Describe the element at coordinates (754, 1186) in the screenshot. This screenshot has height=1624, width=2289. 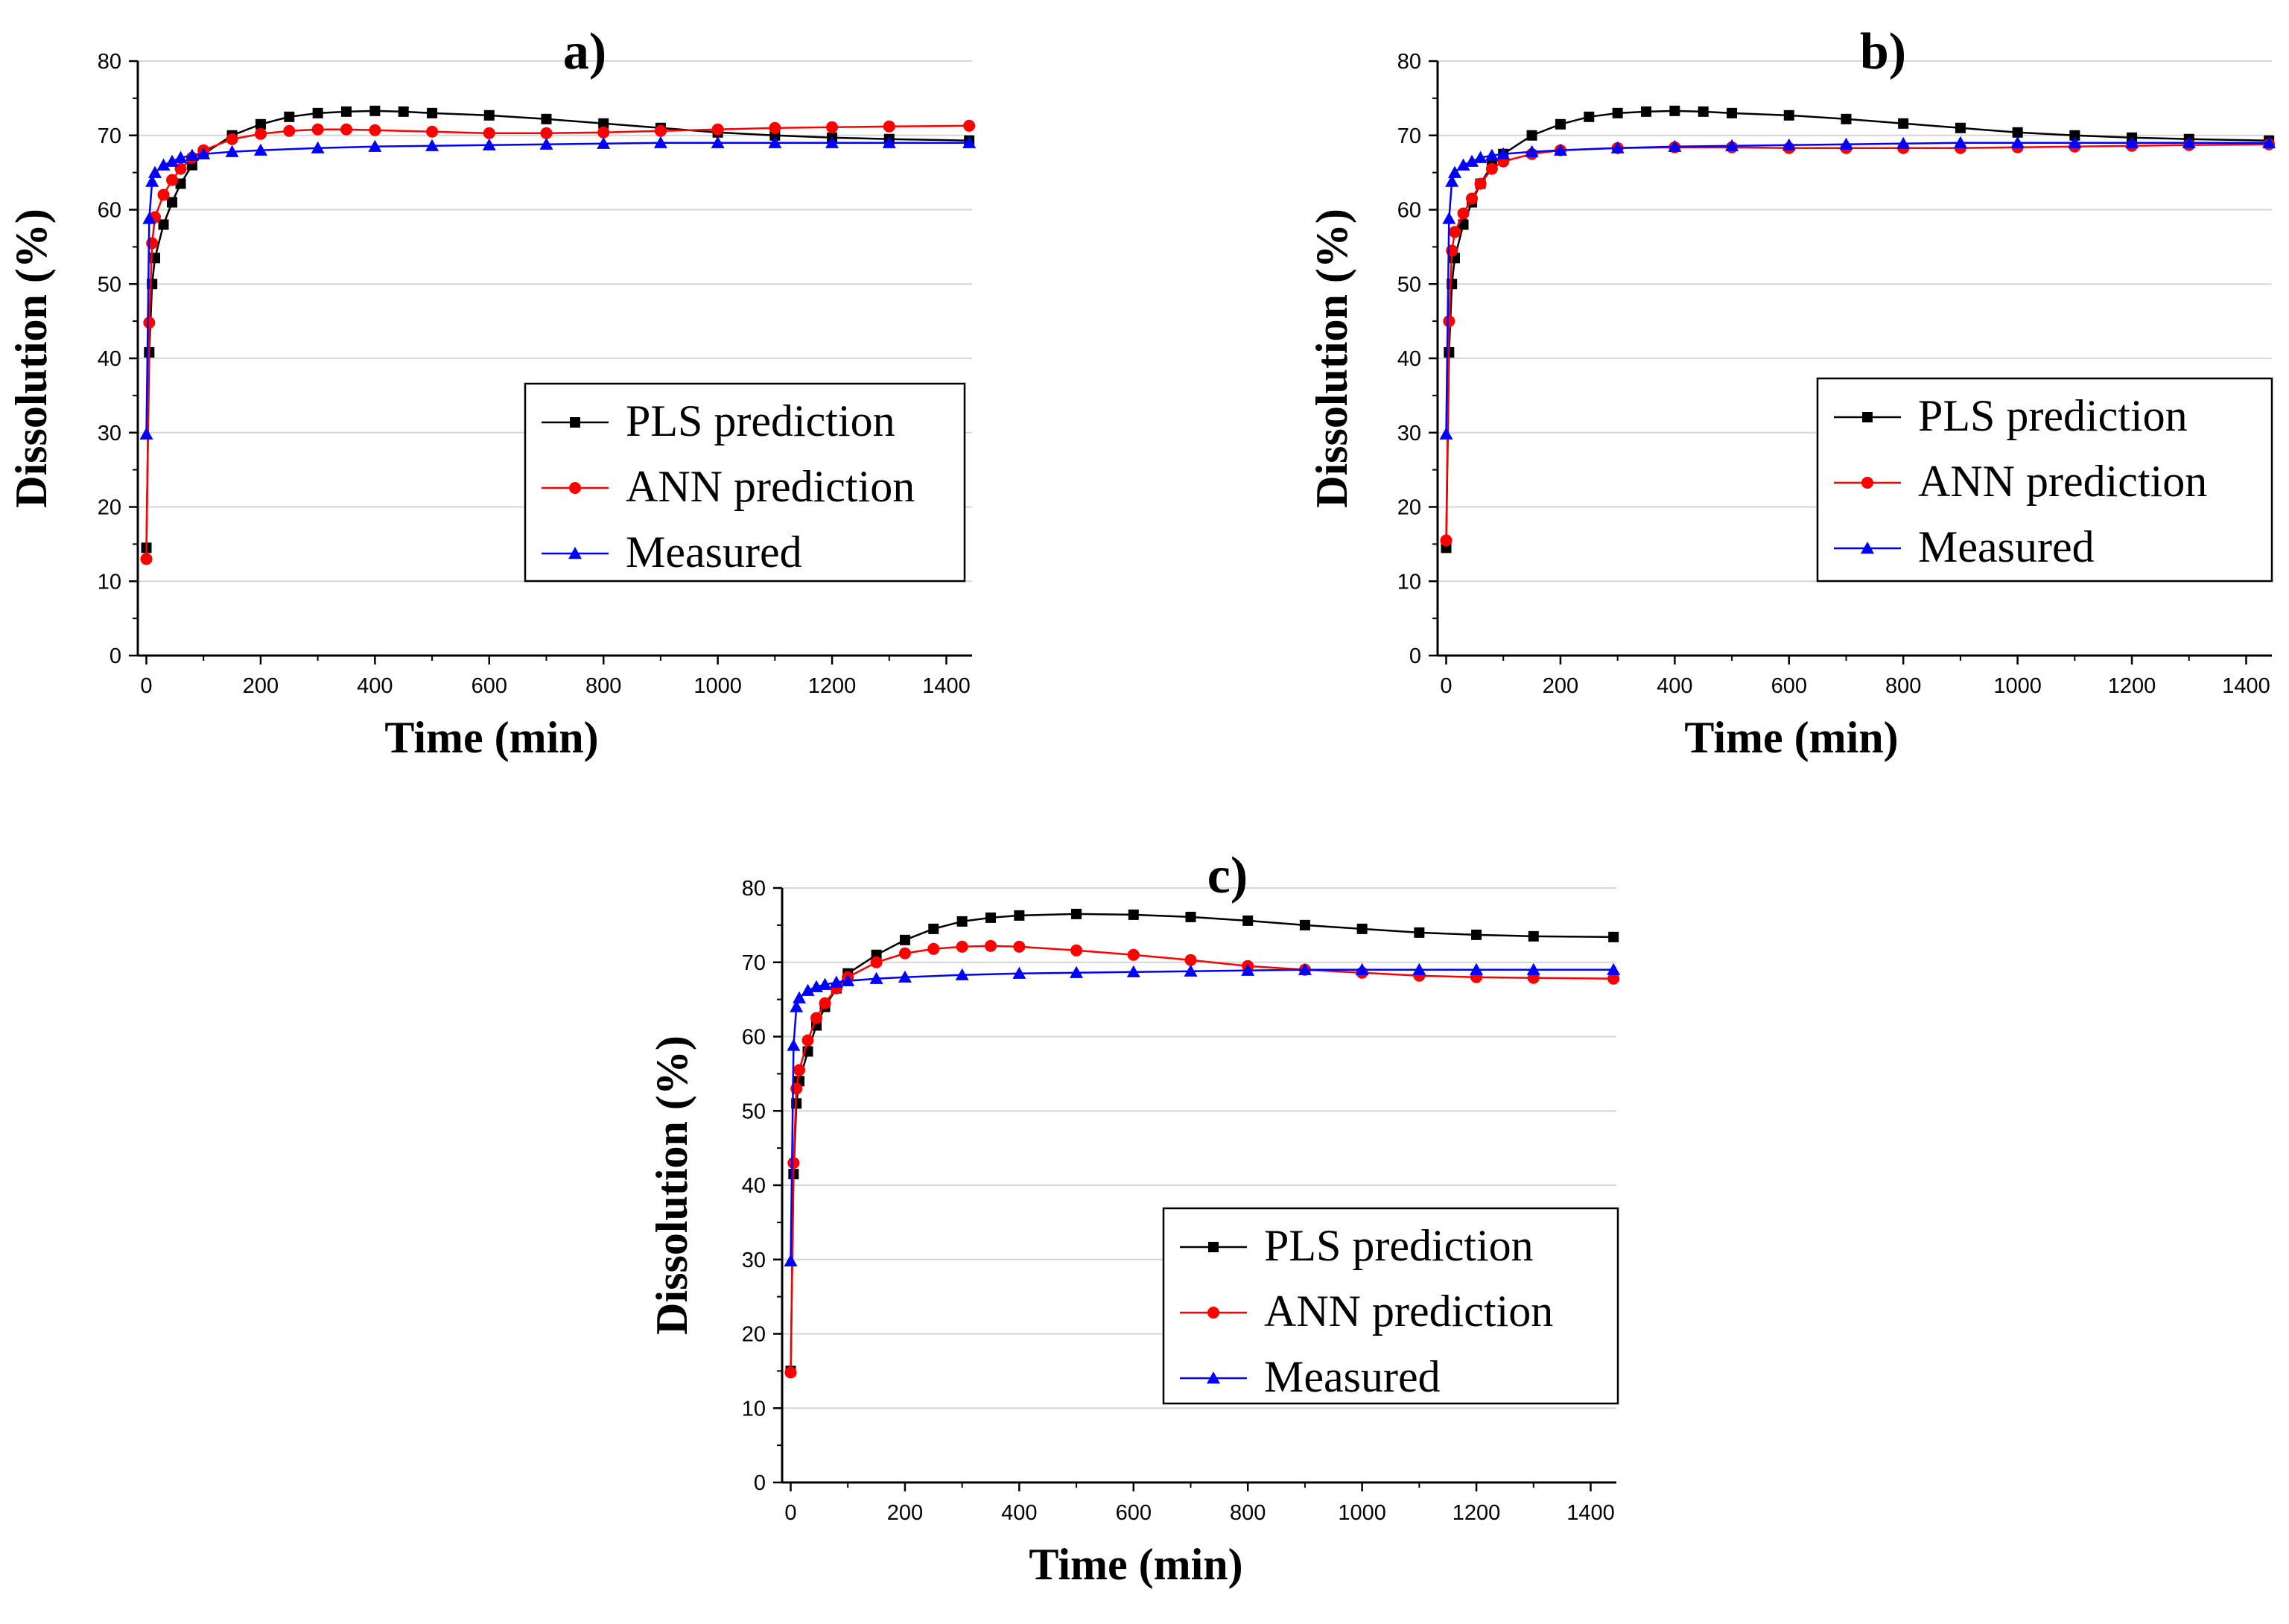
I see `y-tick-label: 40` at that location.